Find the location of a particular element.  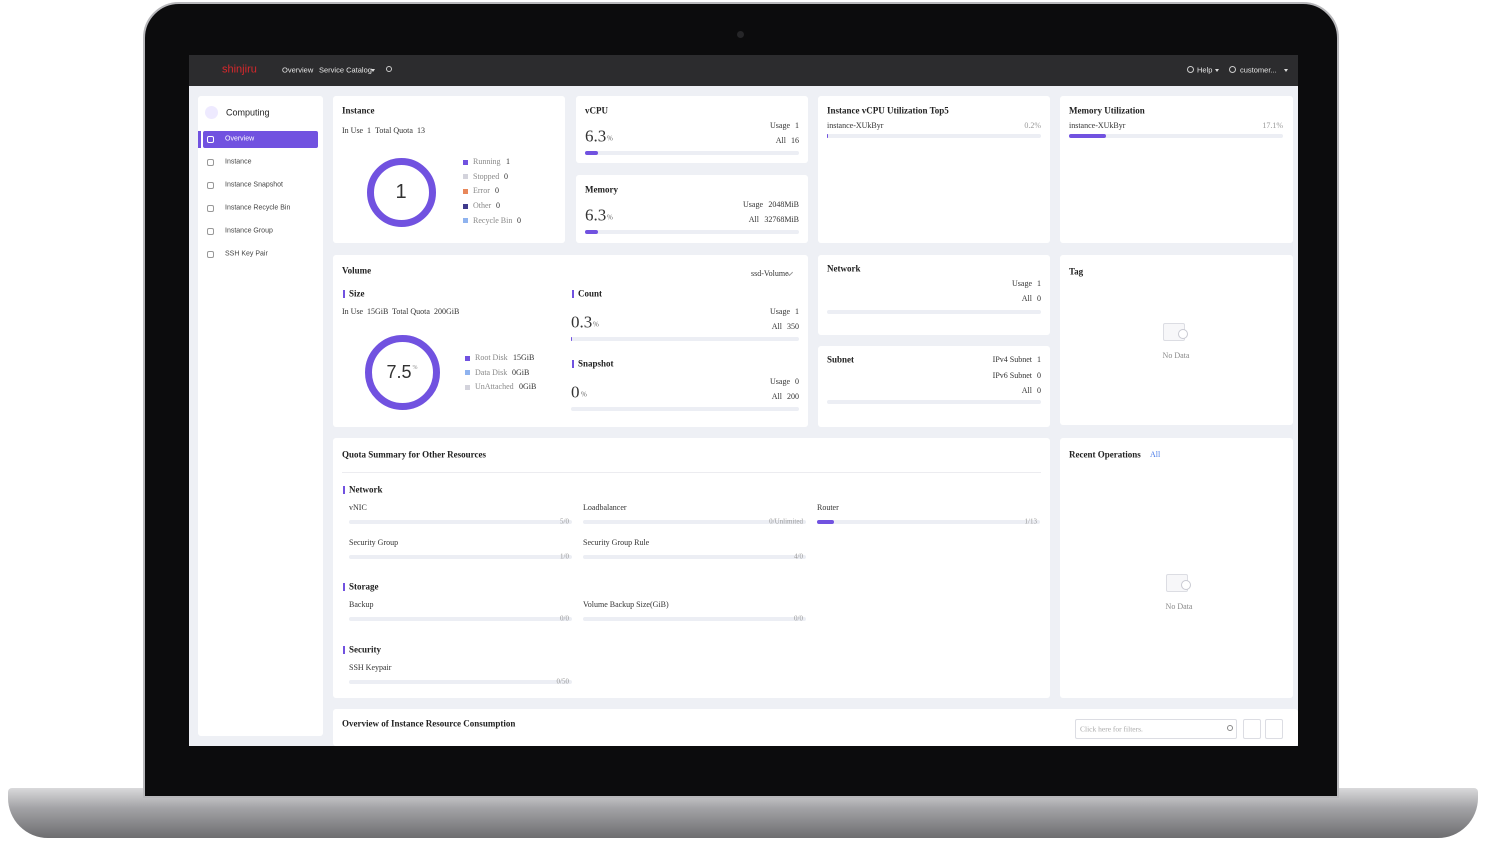

menu-item: Instance is located at coordinates (238, 162).